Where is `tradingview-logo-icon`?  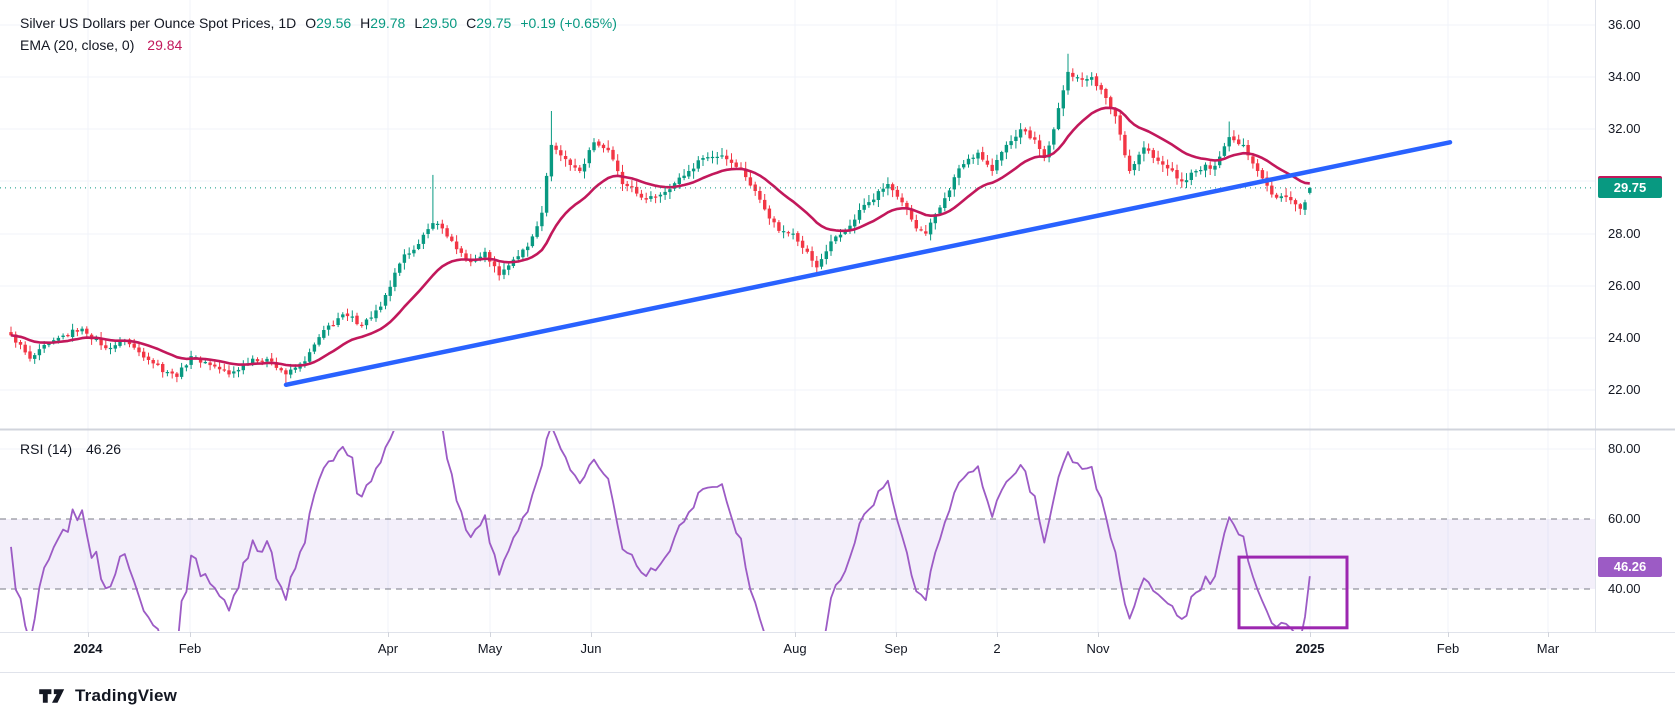 tradingview-logo-icon is located at coordinates (52, 696).